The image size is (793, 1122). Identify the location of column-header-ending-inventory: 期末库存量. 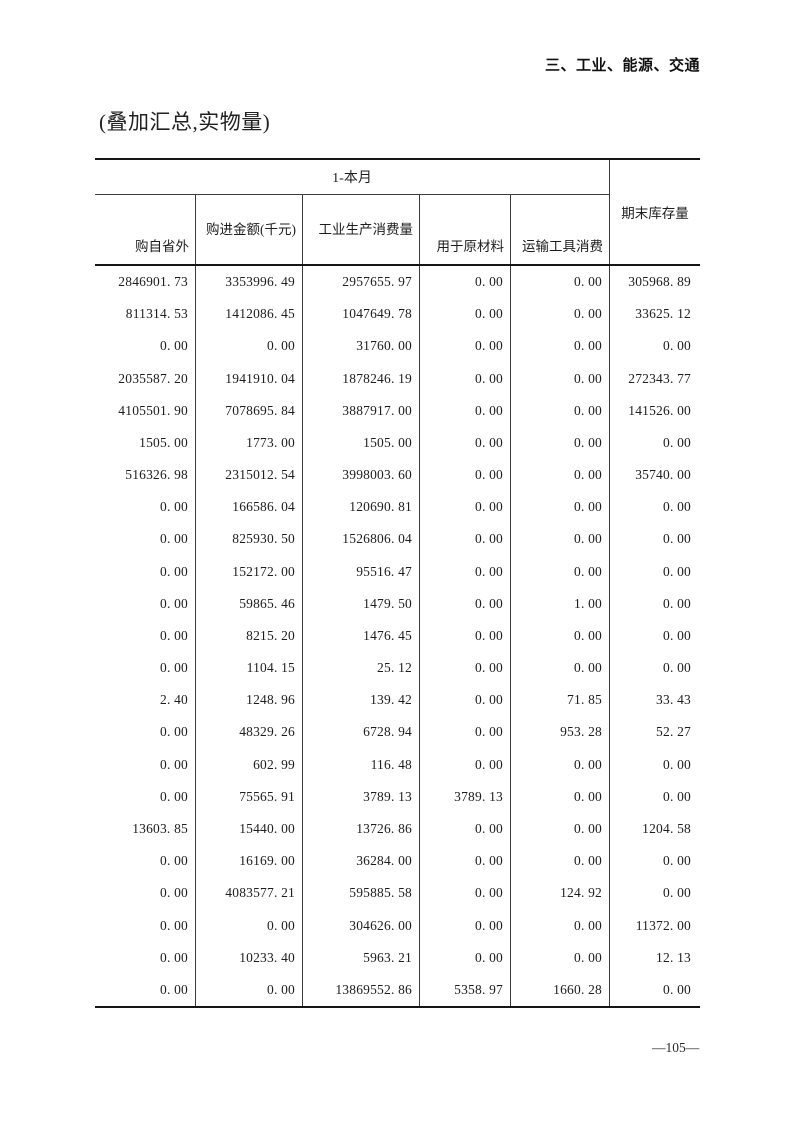
(654, 212).